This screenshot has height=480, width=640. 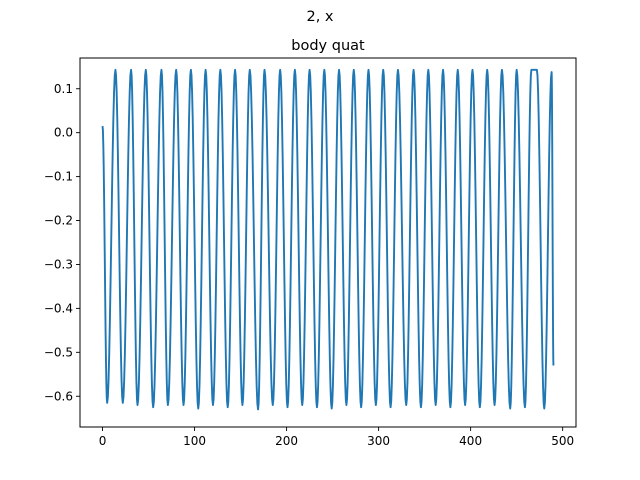 What do you see at coordinates (58, 264) in the screenshot?
I see `y-tick-label: −0.3` at bounding box center [58, 264].